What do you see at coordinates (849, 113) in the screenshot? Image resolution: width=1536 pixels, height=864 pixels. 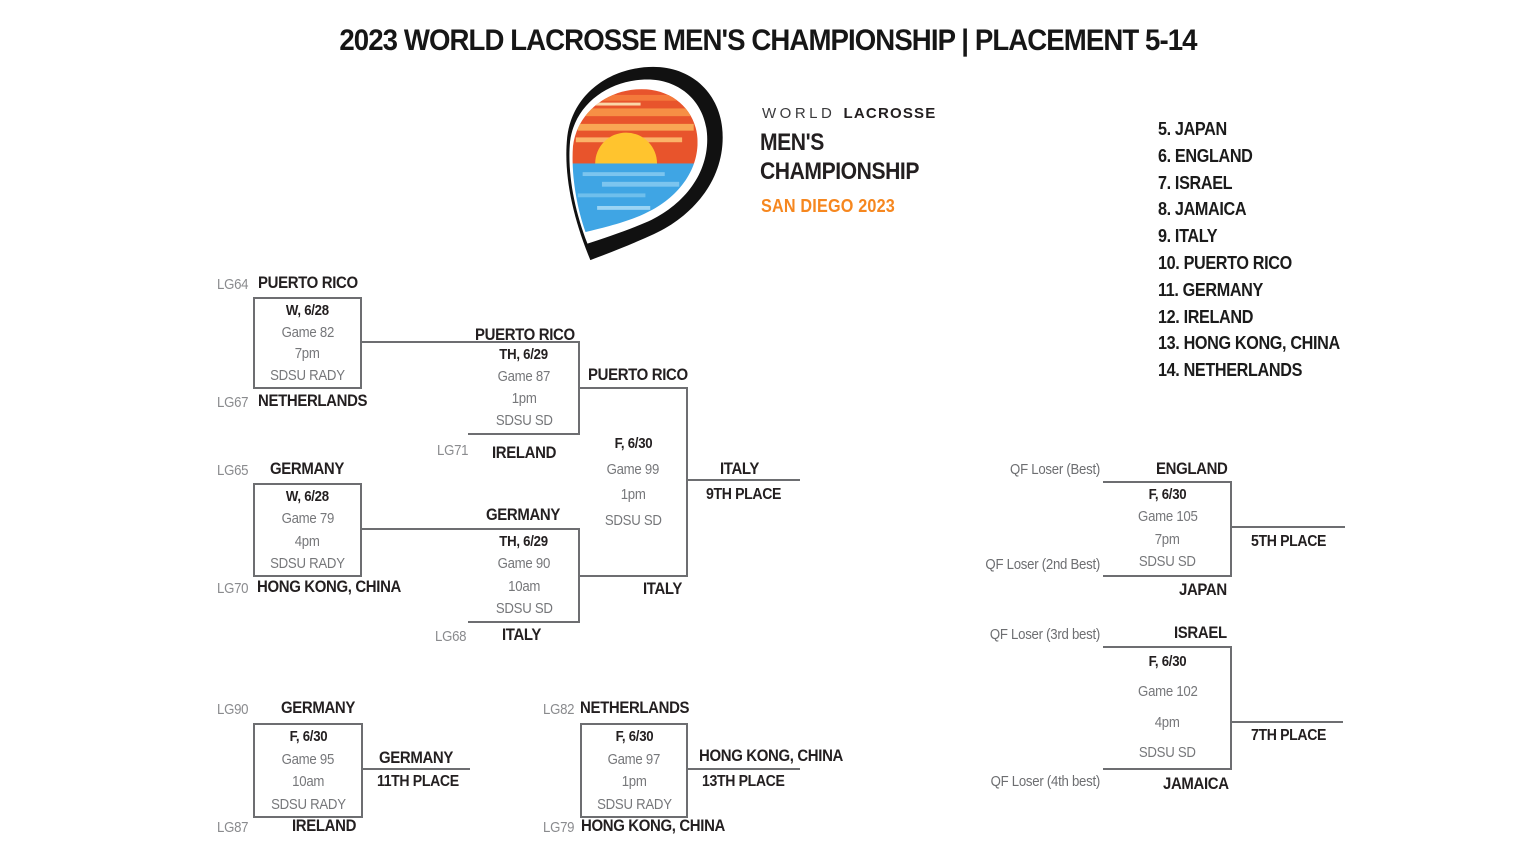 I see `brand-wordmark: WORLD LACROSSE` at bounding box center [849, 113].